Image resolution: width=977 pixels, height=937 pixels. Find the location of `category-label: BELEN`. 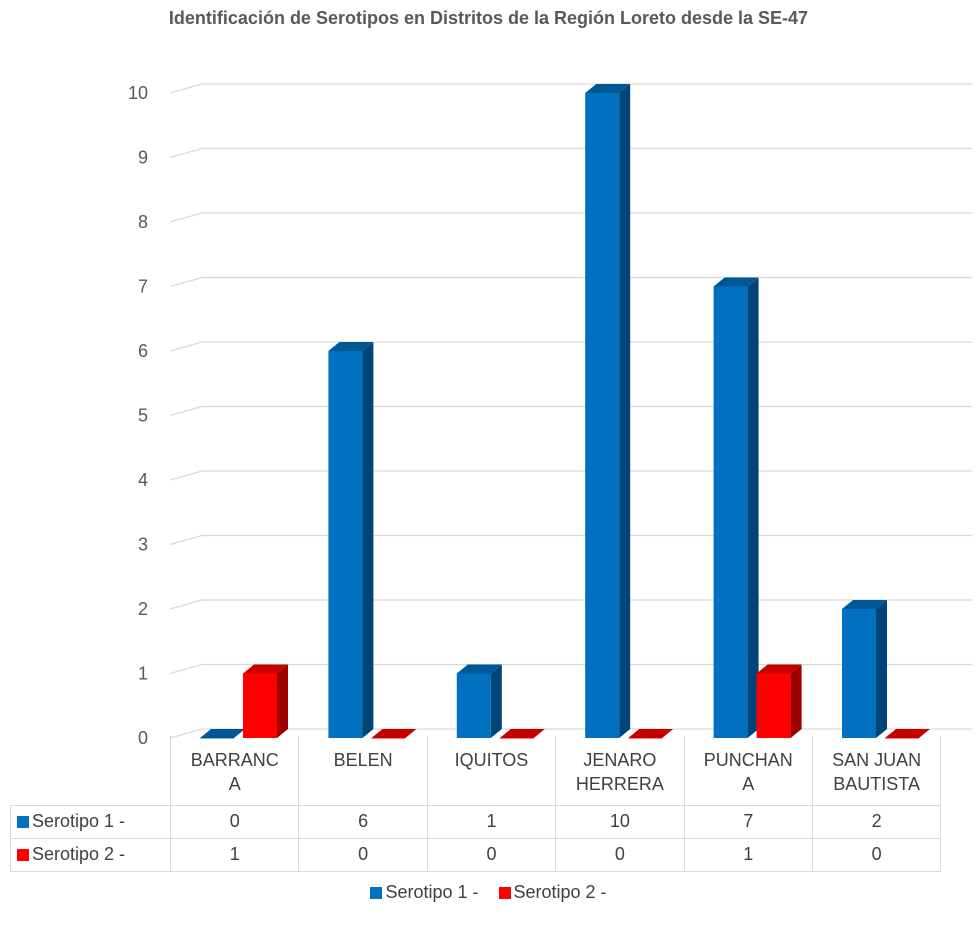

category-label: BELEN is located at coordinates (363, 771).